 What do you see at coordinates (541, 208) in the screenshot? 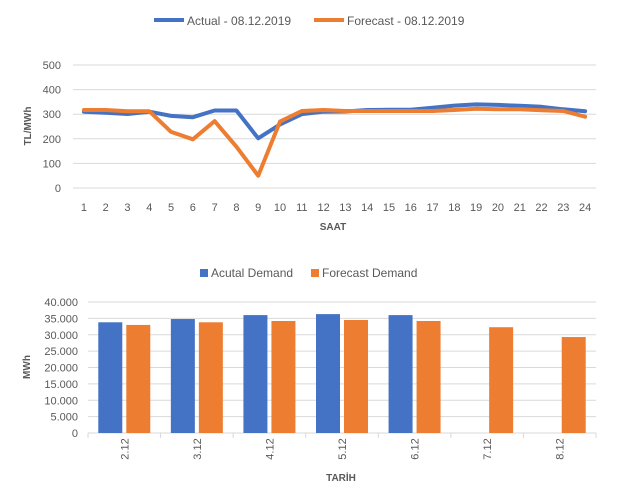
I see `line-x-tick-label: 22` at bounding box center [541, 208].